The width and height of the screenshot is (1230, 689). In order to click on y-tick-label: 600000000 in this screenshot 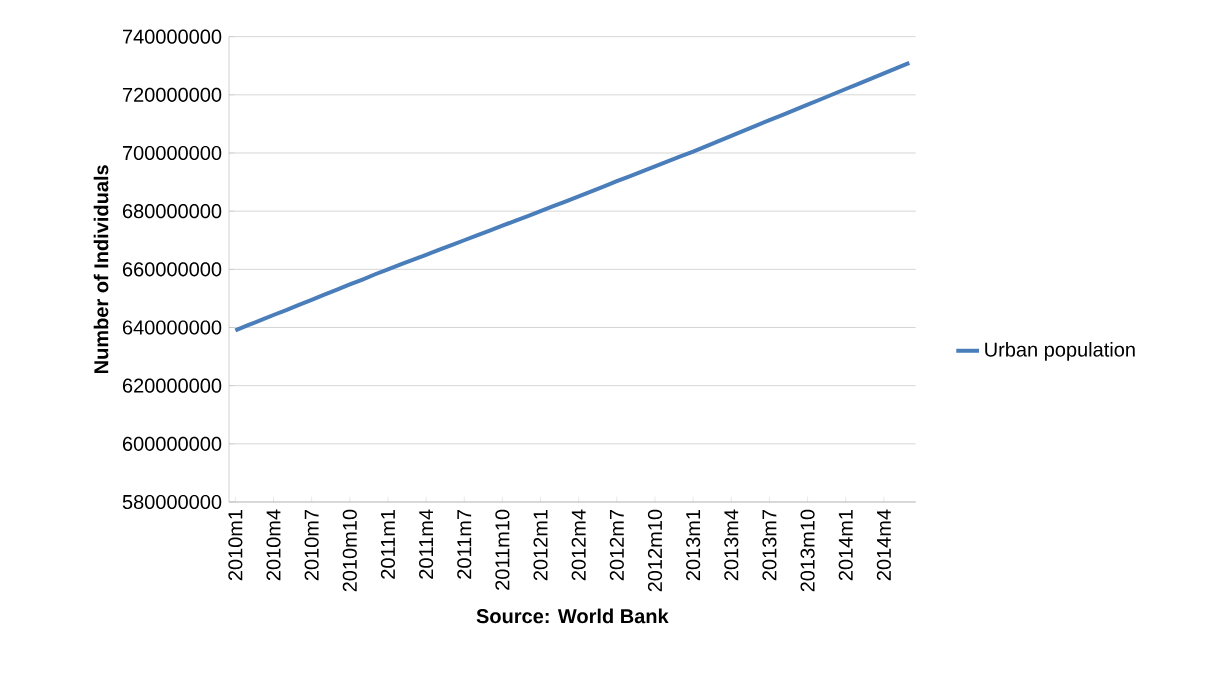, I will do `click(172, 443)`.